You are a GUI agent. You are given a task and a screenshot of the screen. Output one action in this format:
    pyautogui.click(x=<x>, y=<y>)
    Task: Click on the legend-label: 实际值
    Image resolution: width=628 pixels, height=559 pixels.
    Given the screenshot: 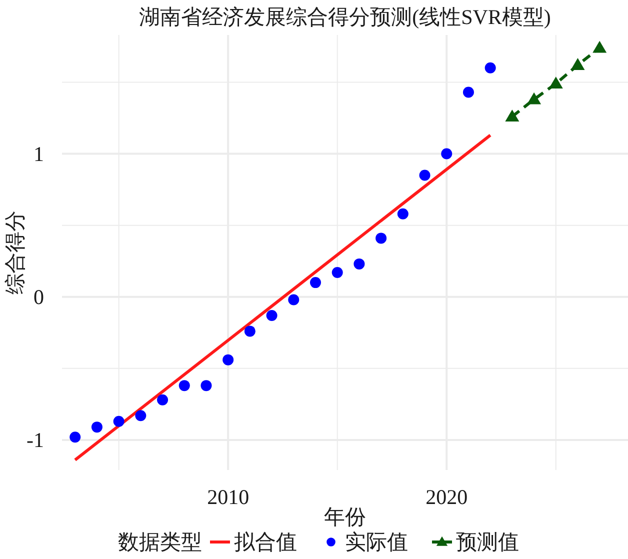 What is the action you would take?
    pyautogui.click(x=376, y=542)
    